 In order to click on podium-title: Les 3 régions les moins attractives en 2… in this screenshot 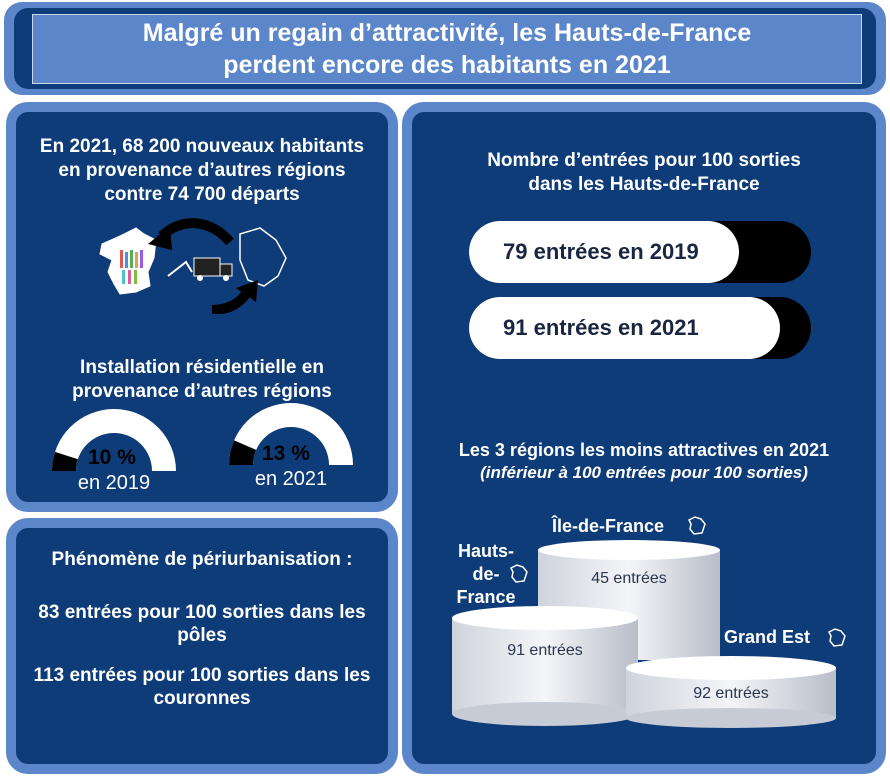, I will do `click(644, 450)`.